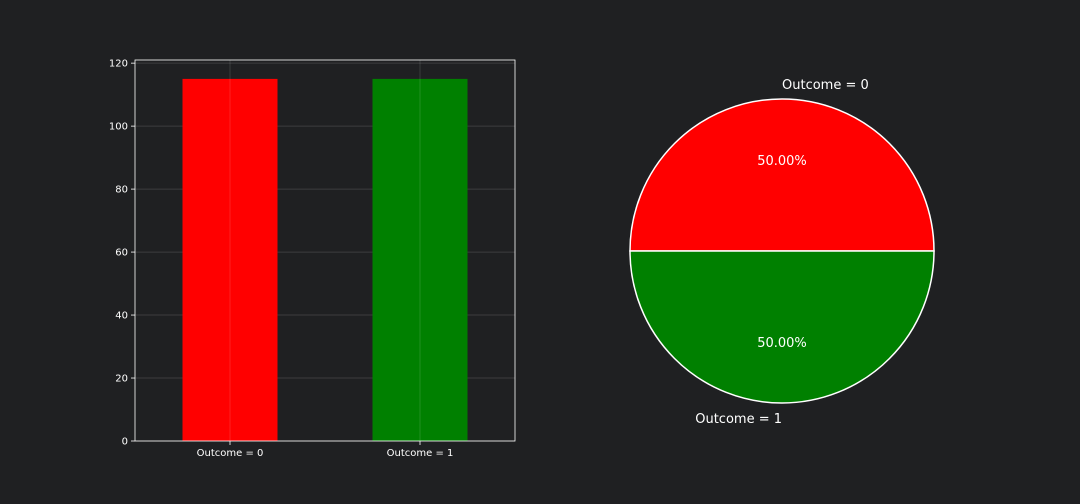  What do you see at coordinates (420, 453) in the screenshot?
I see `x-tick-label: Outcome = 1` at bounding box center [420, 453].